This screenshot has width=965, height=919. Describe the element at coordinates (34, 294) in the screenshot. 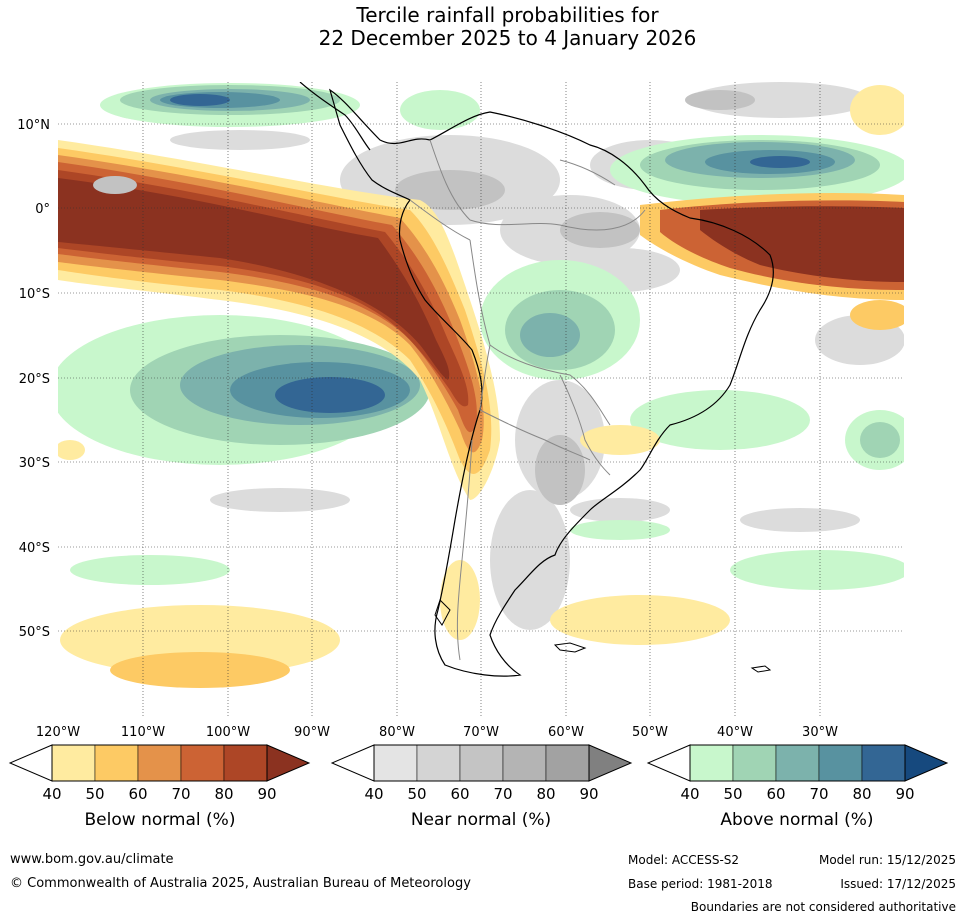

I see `lat-label: 10°S` at that location.